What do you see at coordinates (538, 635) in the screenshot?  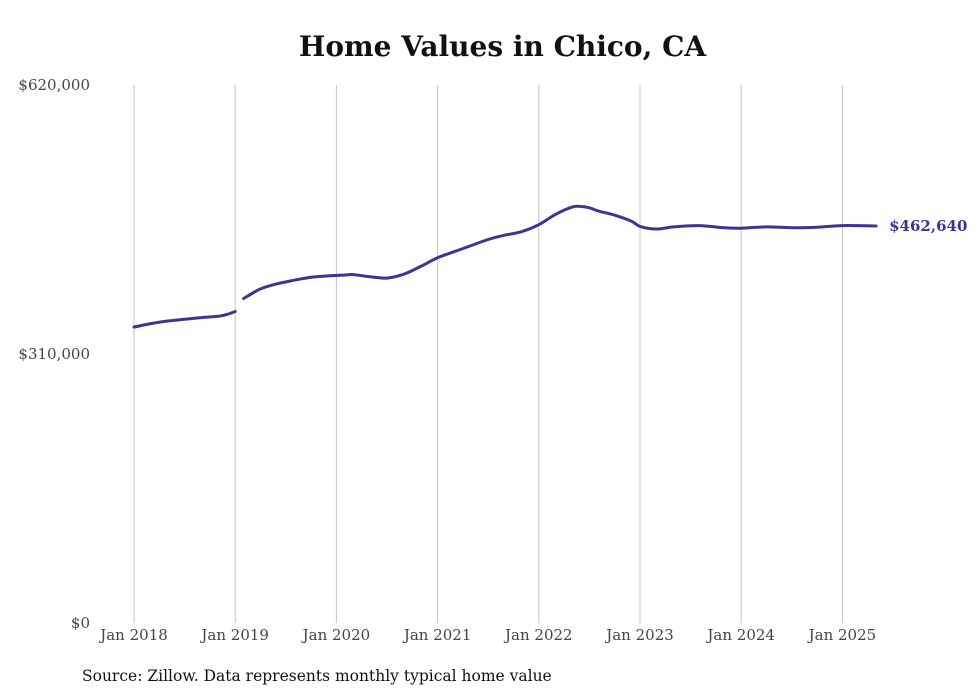 I see `x-tick-label-4: Jan 2022` at bounding box center [538, 635].